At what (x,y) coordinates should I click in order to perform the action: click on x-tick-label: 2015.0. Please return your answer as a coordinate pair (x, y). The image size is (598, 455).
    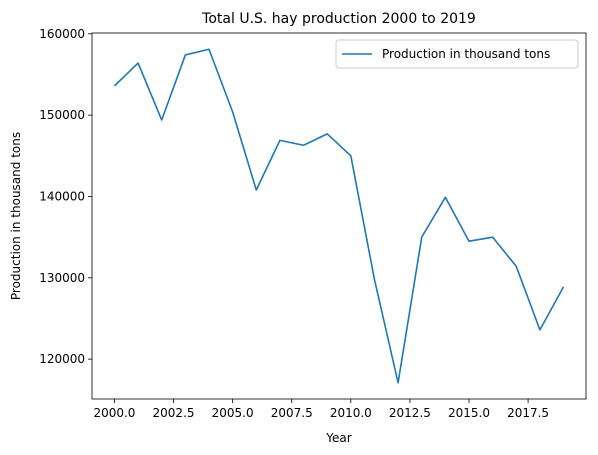
    Looking at the image, I should click on (469, 413).